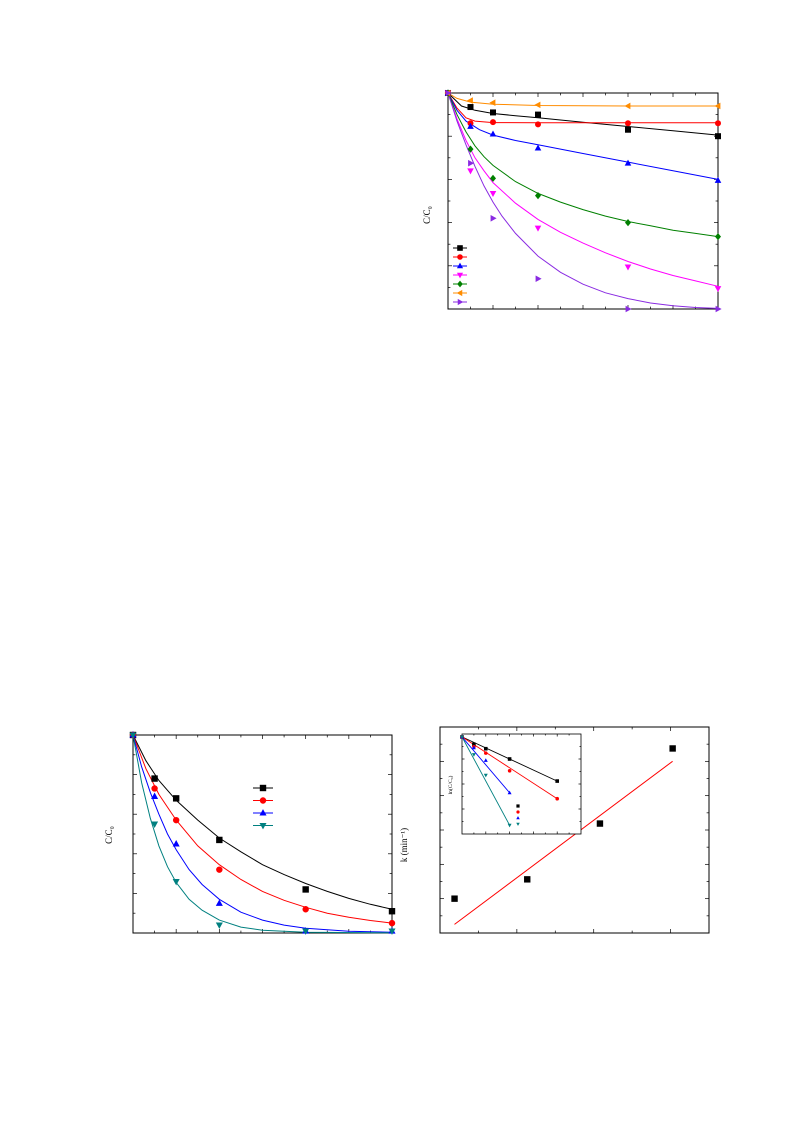 The width and height of the screenshot is (793, 1123). I want to click on inset-axis-ticks, so click(521, 784).